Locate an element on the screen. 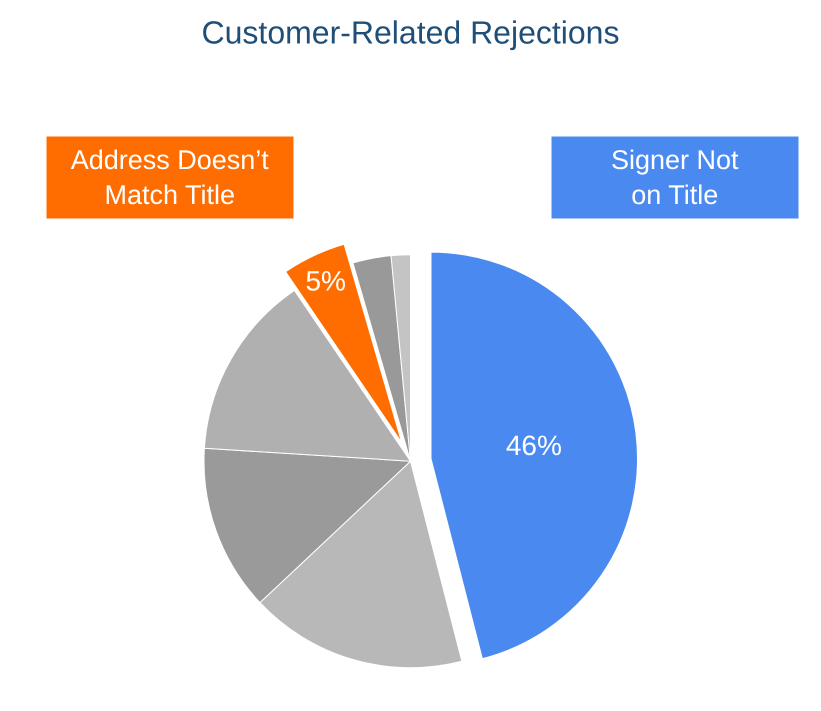 The height and width of the screenshot is (711, 821). data-label: 5% is located at coordinates (325, 280).